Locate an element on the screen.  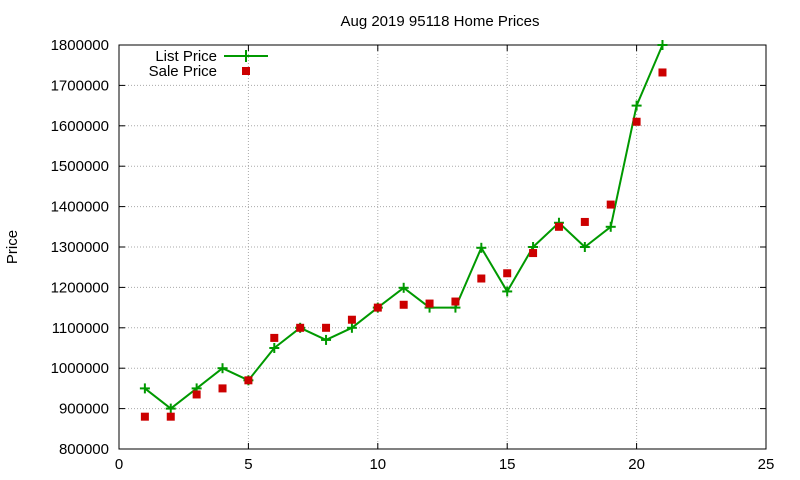
y-tick-label: 900000 is located at coordinates (84, 409).